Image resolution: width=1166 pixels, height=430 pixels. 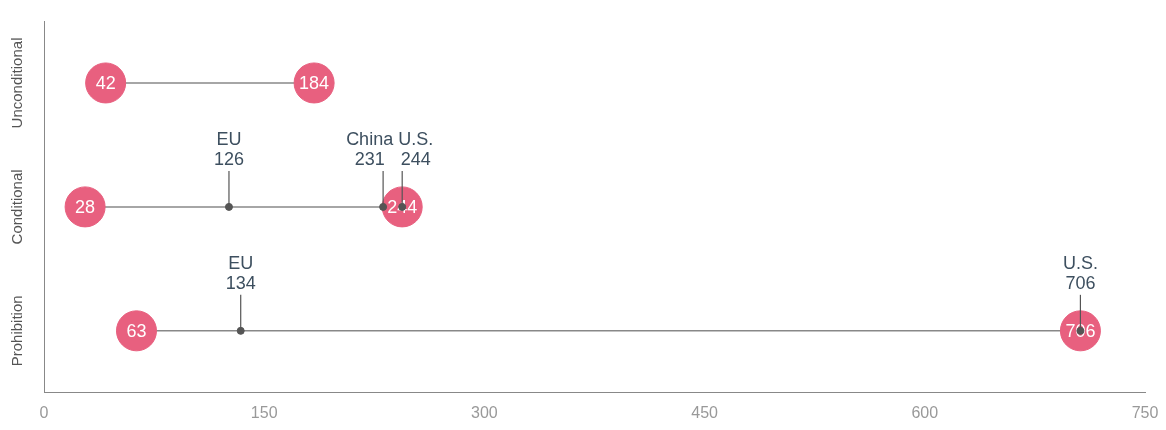 What do you see at coordinates (369, 158) in the screenshot?
I see `data-label: 231` at bounding box center [369, 158].